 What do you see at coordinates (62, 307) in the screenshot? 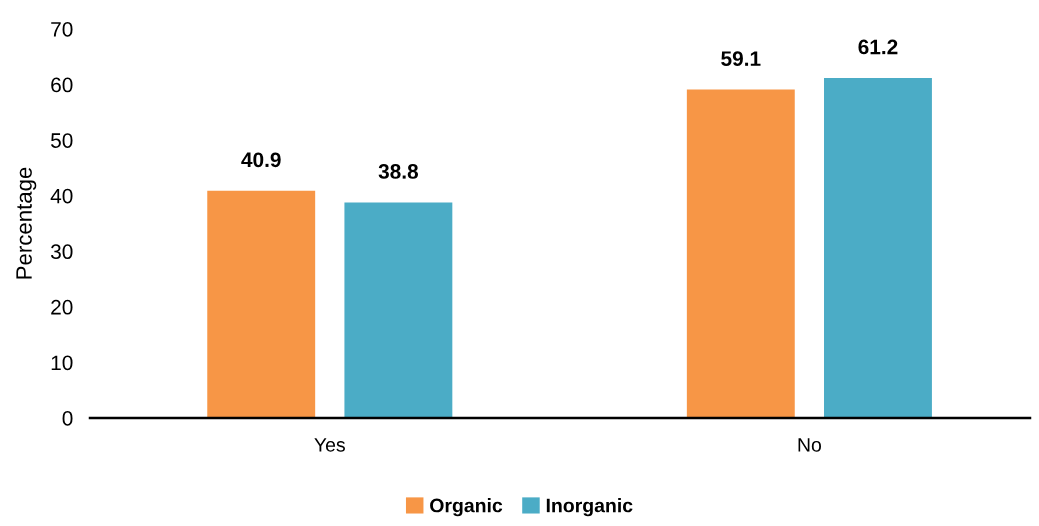
I see `y-tick-label: 20` at bounding box center [62, 307].